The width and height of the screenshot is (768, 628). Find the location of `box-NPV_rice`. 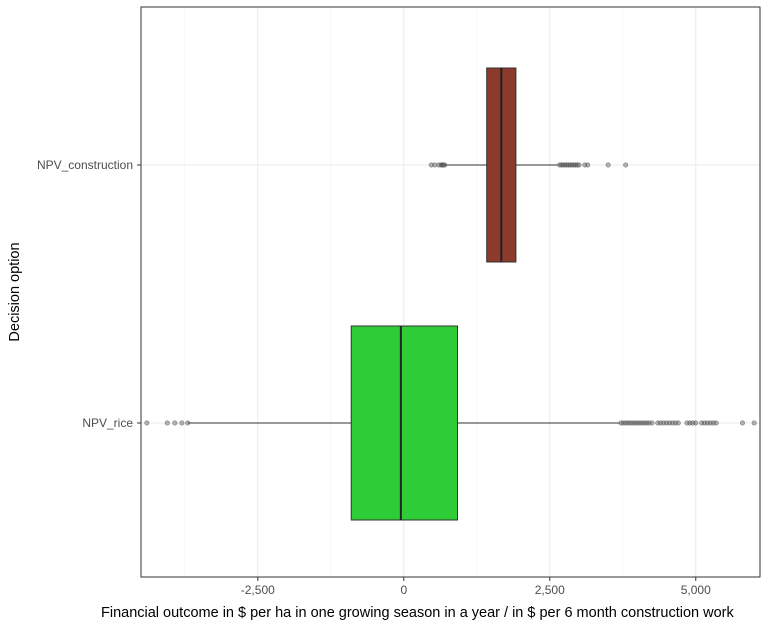

box-NPV_rice is located at coordinates (404, 423).